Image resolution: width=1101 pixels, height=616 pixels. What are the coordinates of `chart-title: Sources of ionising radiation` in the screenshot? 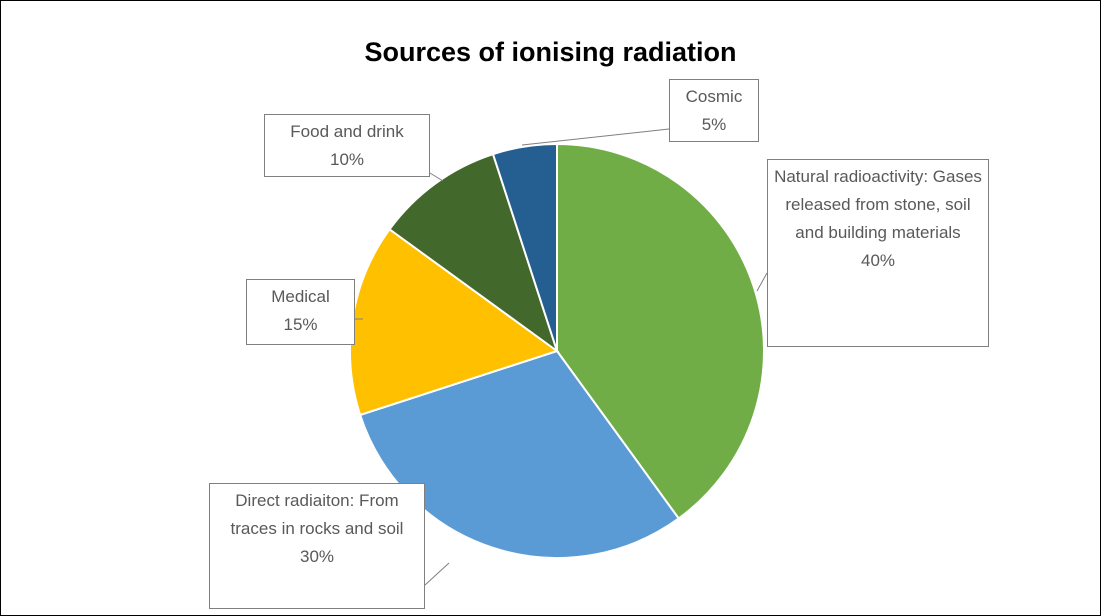 It's located at (550, 52).